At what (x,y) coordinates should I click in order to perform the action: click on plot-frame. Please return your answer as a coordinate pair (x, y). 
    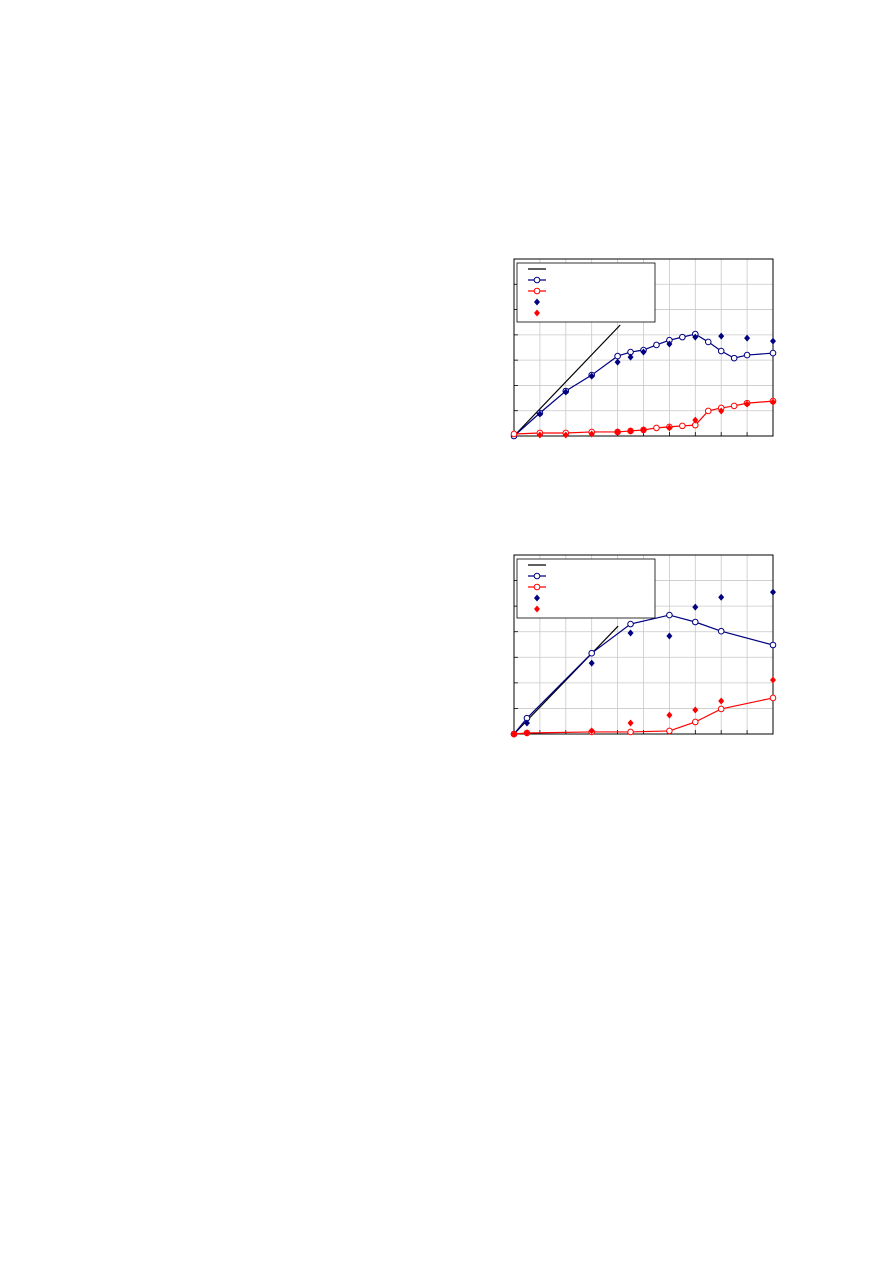
    Looking at the image, I should click on (643, 347).